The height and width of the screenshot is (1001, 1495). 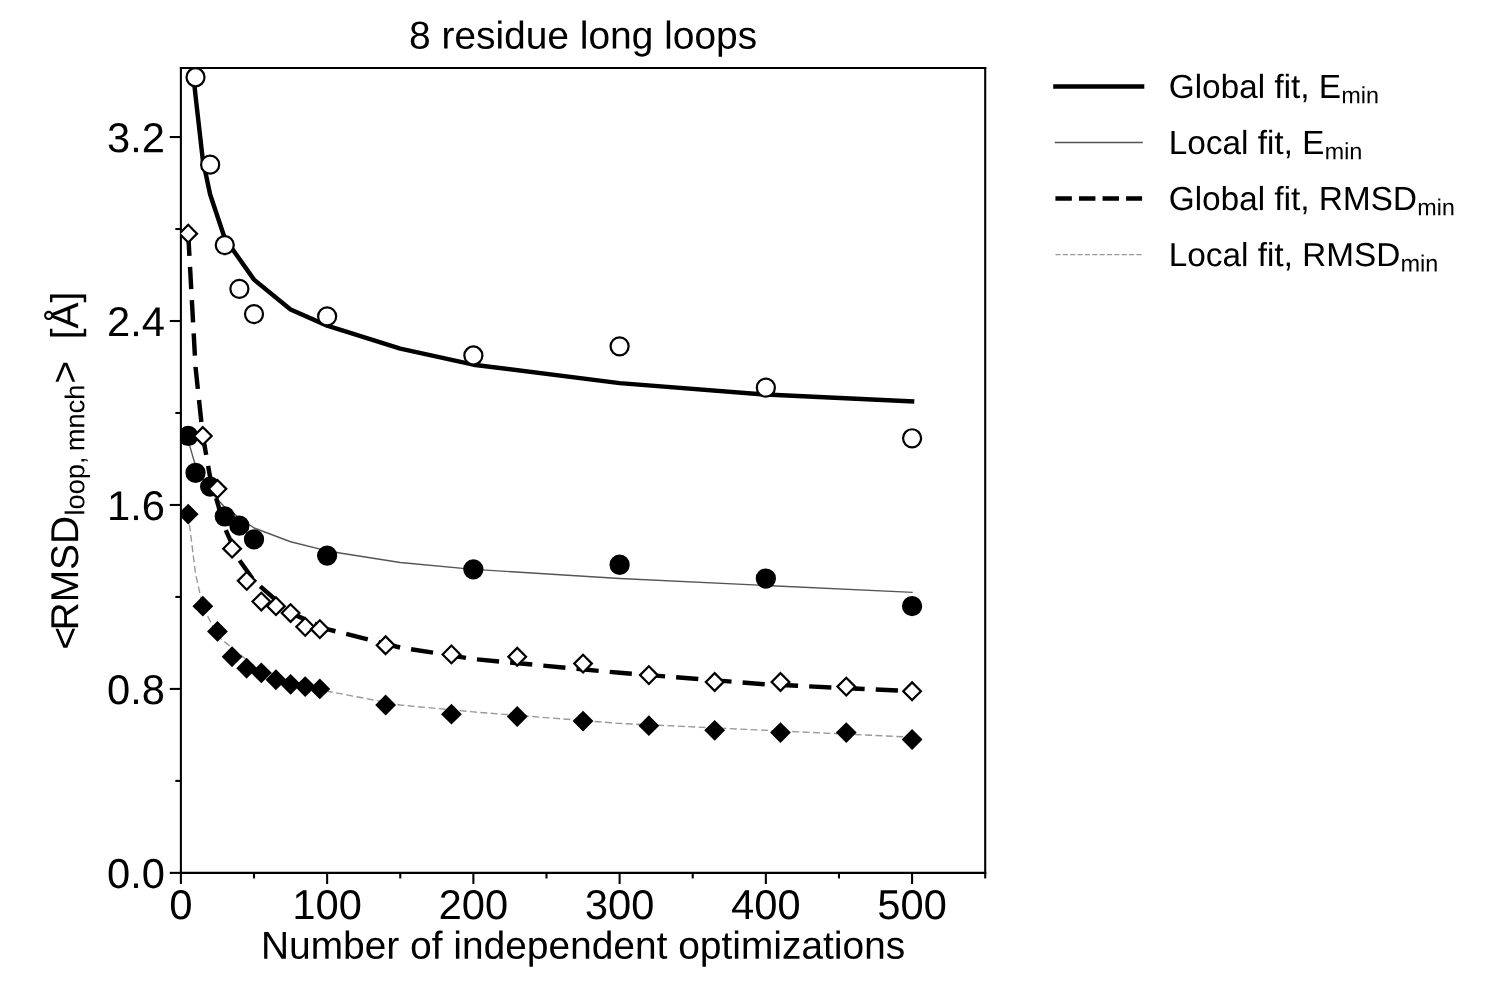 I want to click on y-axis-title: <RMSD$_{loop,mnch}$> [Å], so click(x=67, y=471).